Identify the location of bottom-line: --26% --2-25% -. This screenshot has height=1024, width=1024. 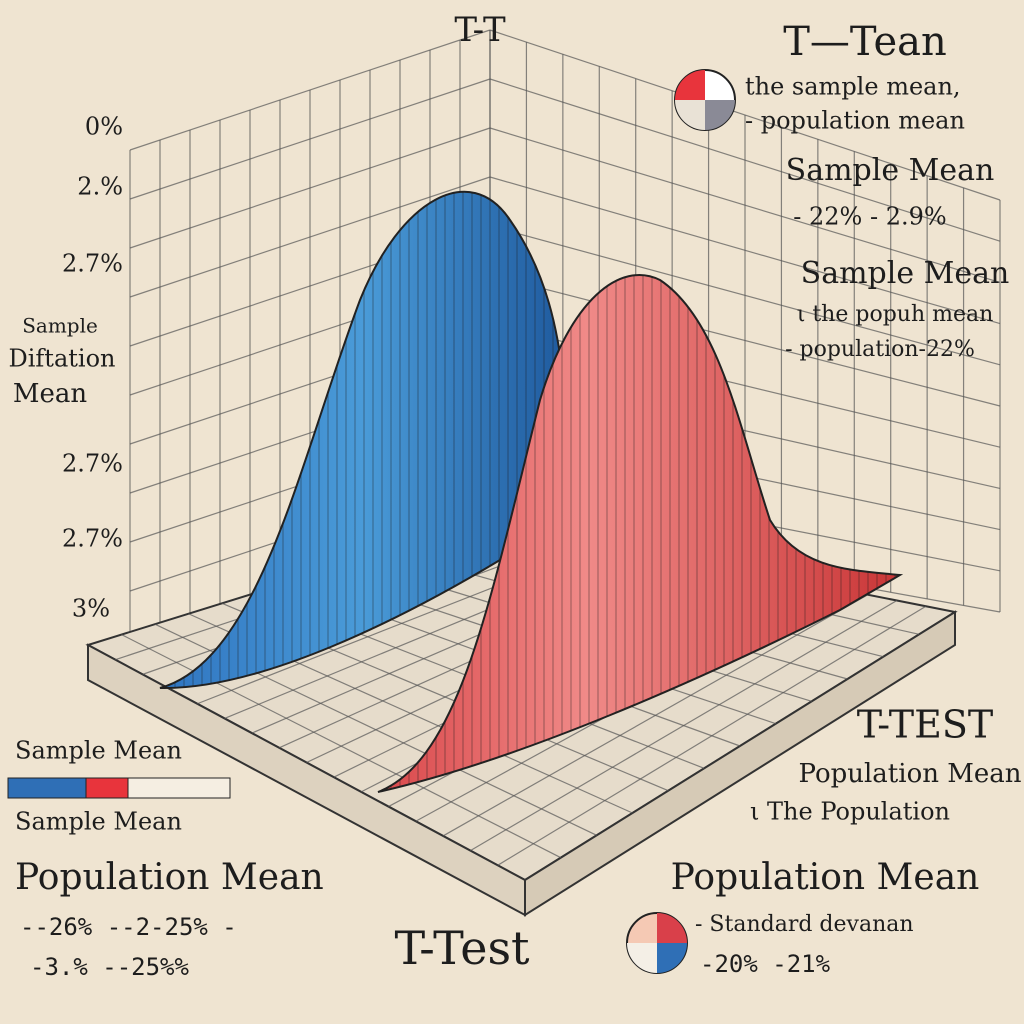
(128, 927).